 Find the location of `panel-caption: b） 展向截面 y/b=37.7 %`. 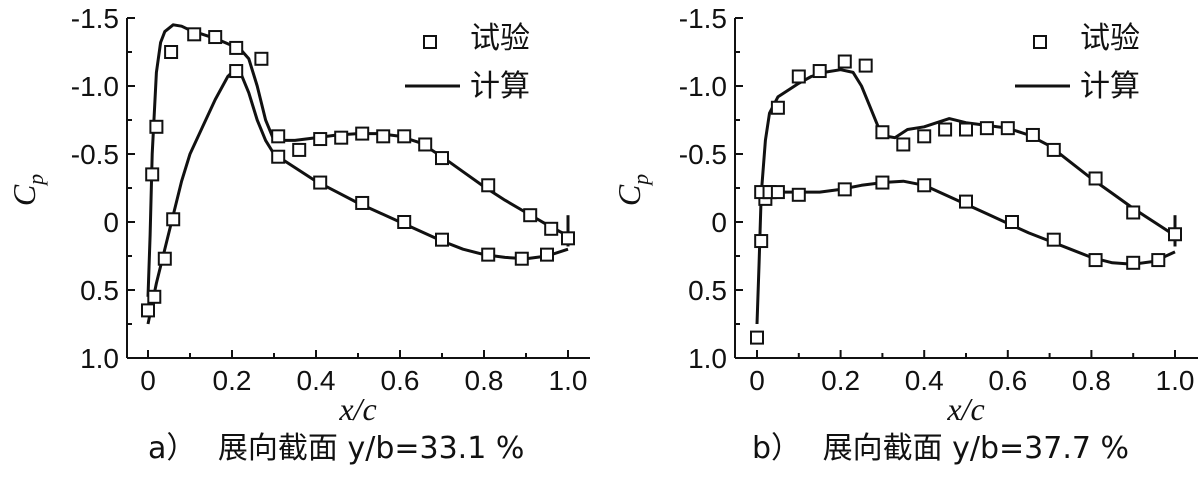

panel-caption: b） 展向截面 y/b=37.7 % is located at coordinates (940, 448).